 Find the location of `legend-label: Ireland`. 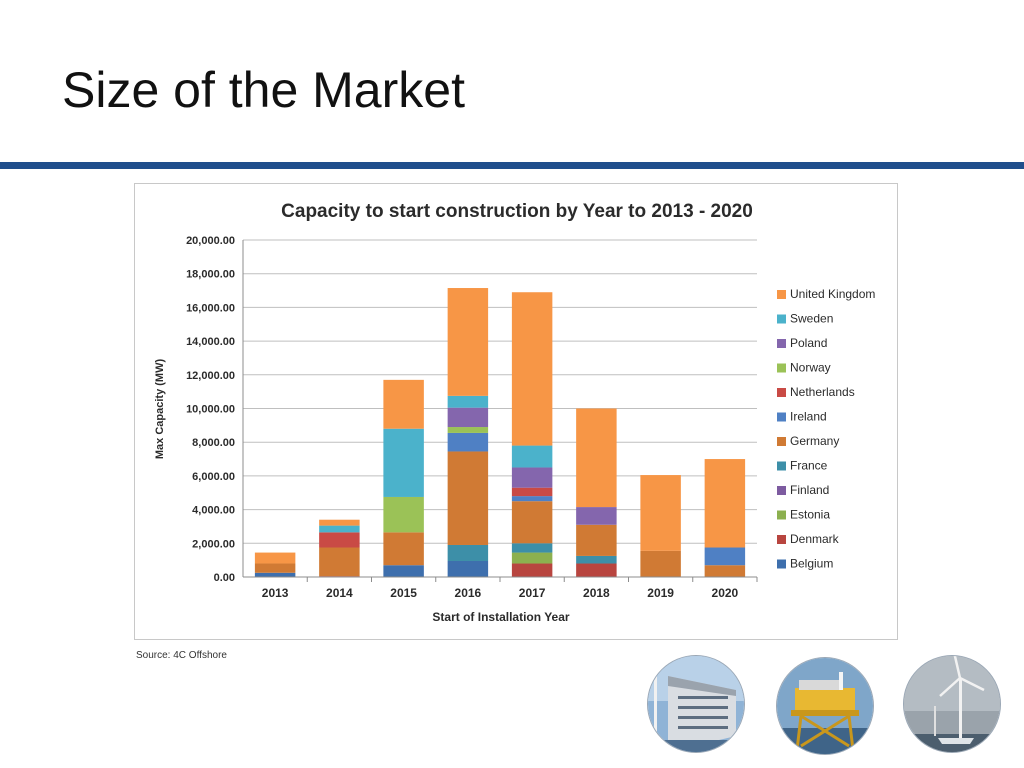

legend-label: Ireland is located at coordinates (808, 417).